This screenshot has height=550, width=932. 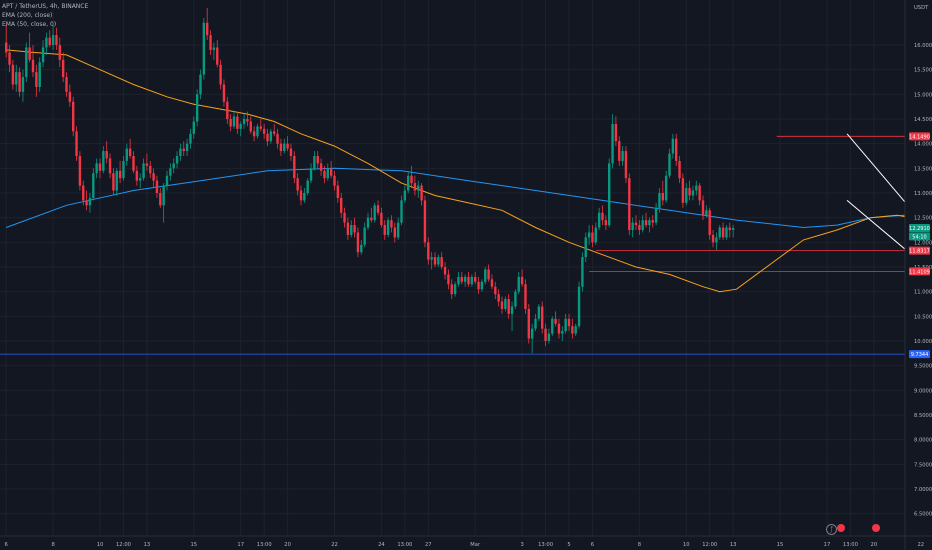 What do you see at coordinates (923, 441) in the screenshot?
I see `y-tick-label: 8.0000` at bounding box center [923, 441].